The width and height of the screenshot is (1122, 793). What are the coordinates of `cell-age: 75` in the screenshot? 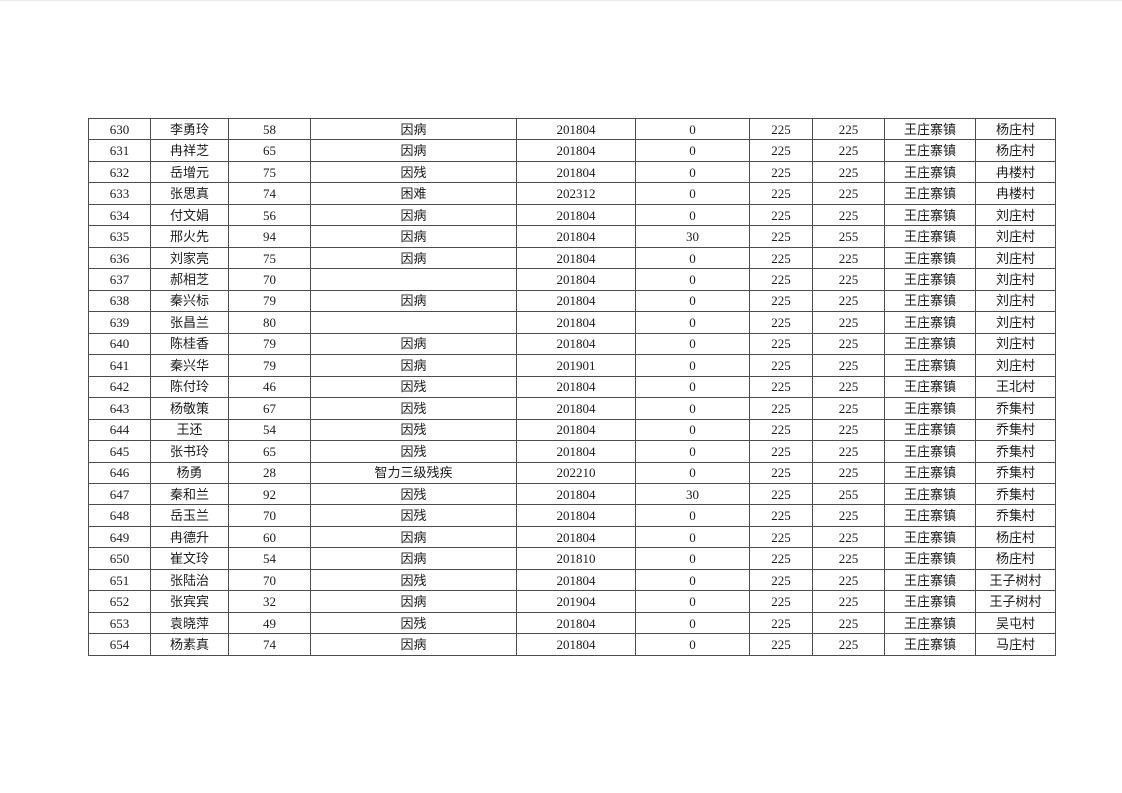 It's located at (269, 172).